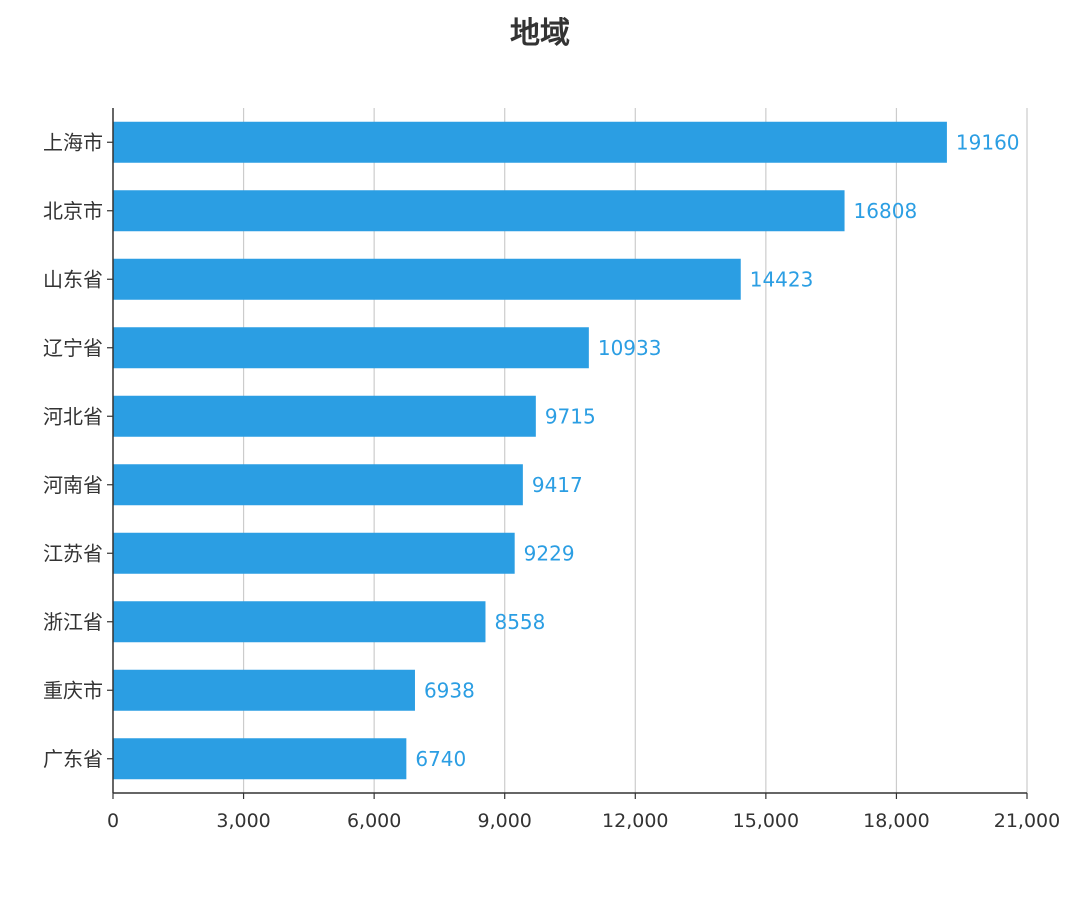 This screenshot has width=1080, height=900. I want to click on value-label: 16808, so click(886, 211).